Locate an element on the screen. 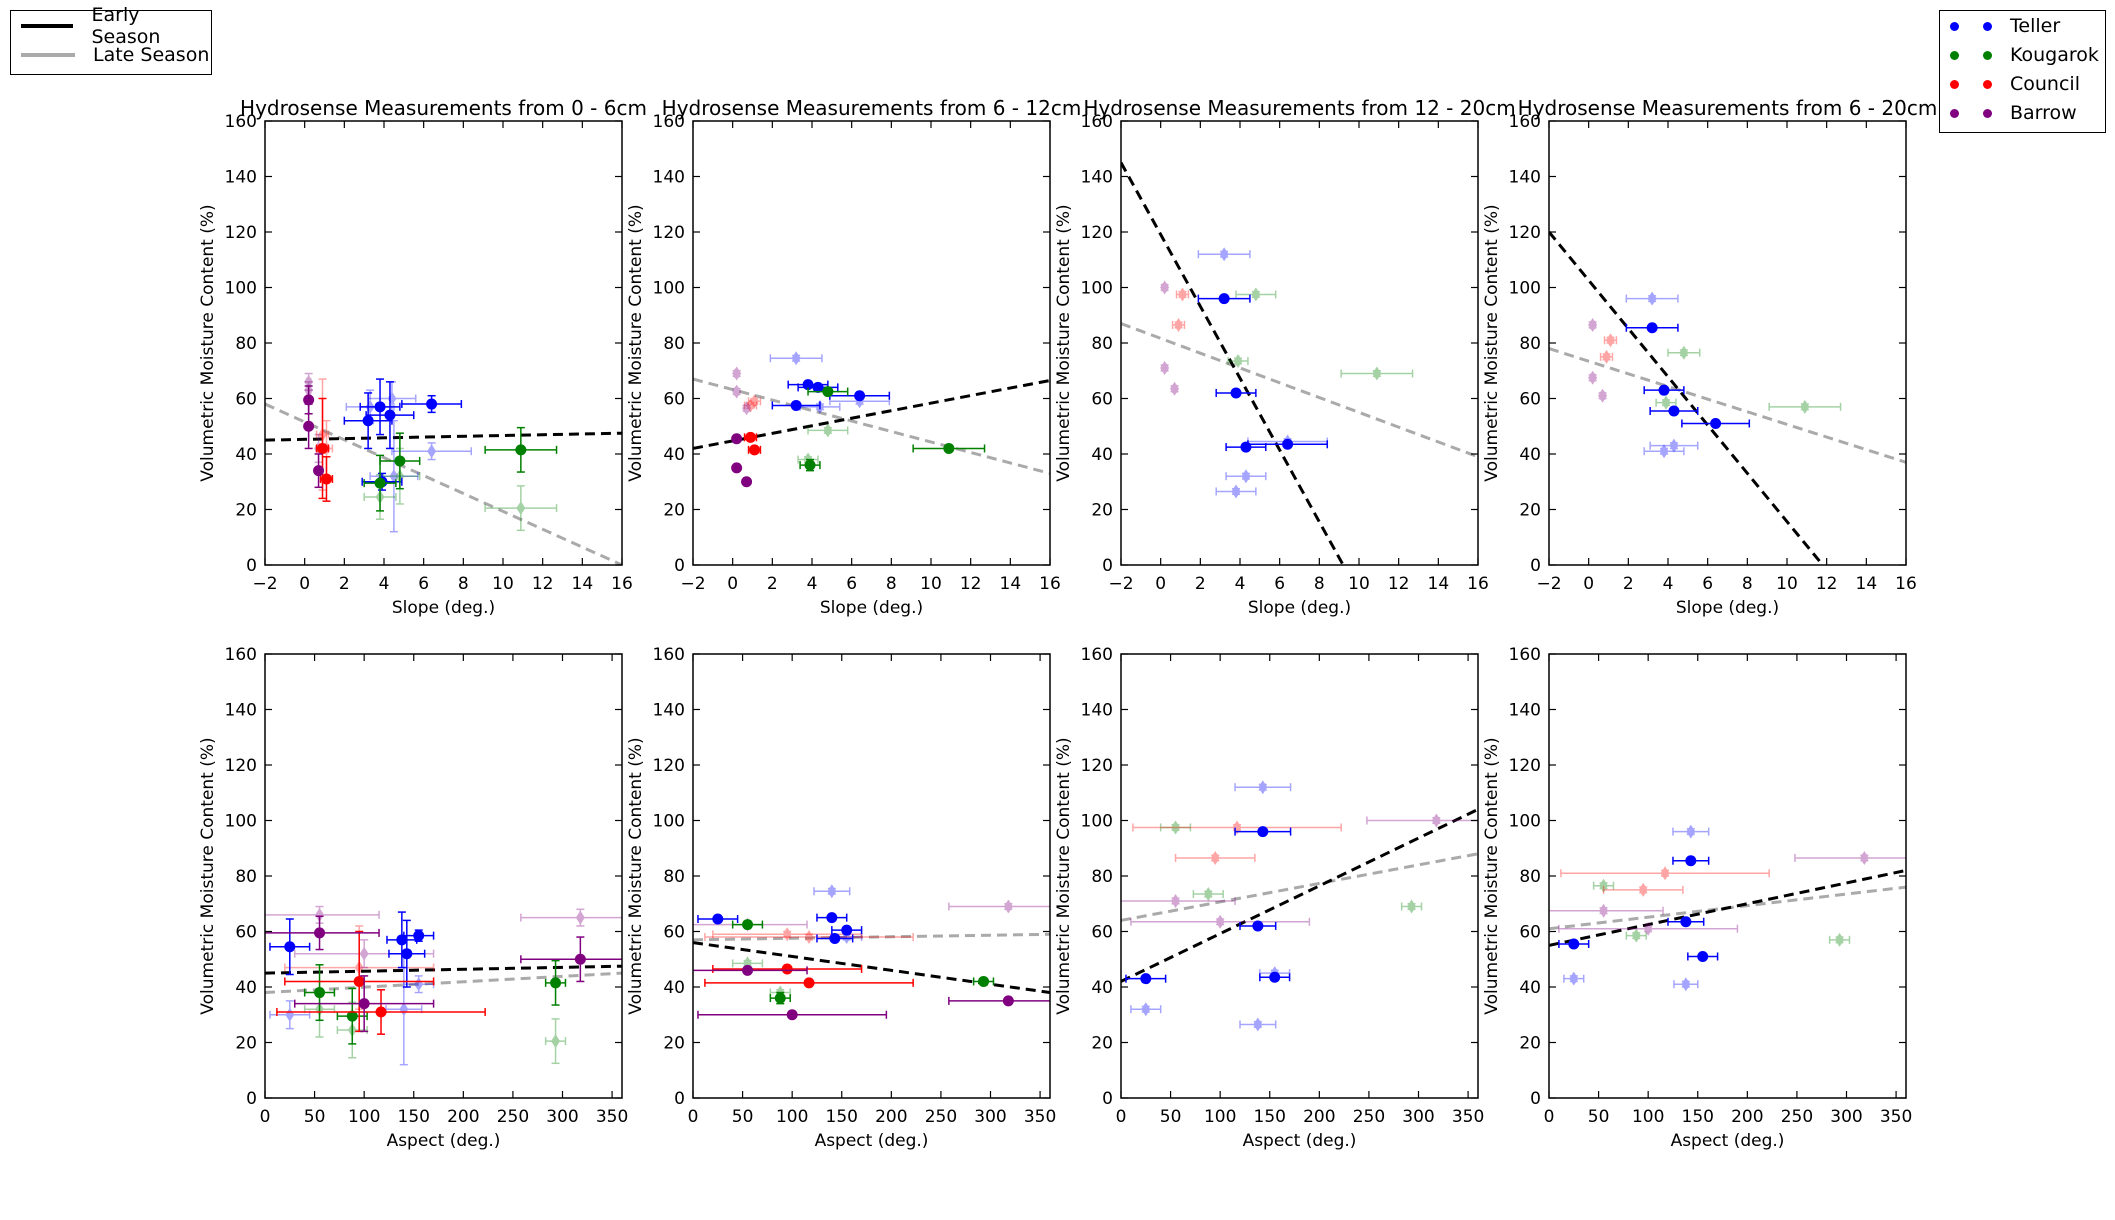  chart-title: Hydrosense Measurements from 0 - 6cm is located at coordinates (443, 108).